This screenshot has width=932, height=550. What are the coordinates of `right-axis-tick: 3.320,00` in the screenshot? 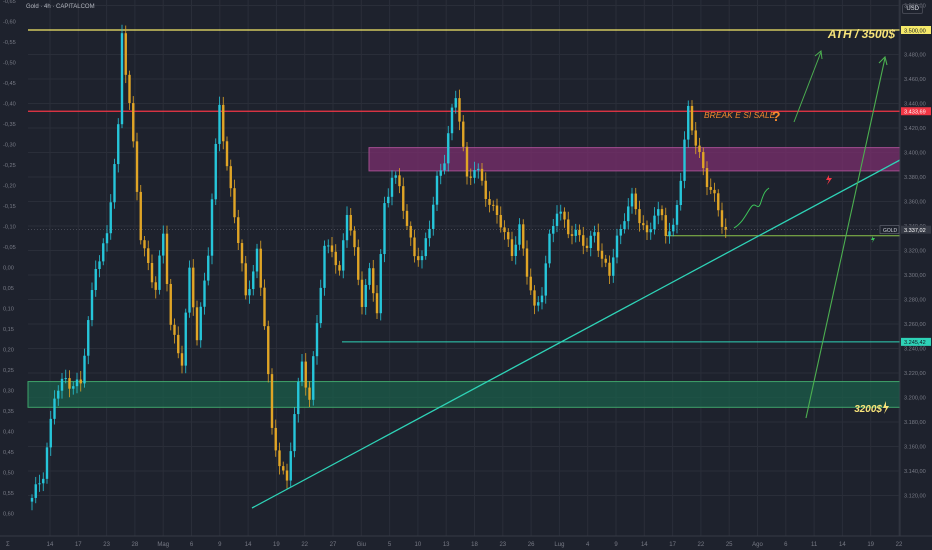 It's located at (915, 252).